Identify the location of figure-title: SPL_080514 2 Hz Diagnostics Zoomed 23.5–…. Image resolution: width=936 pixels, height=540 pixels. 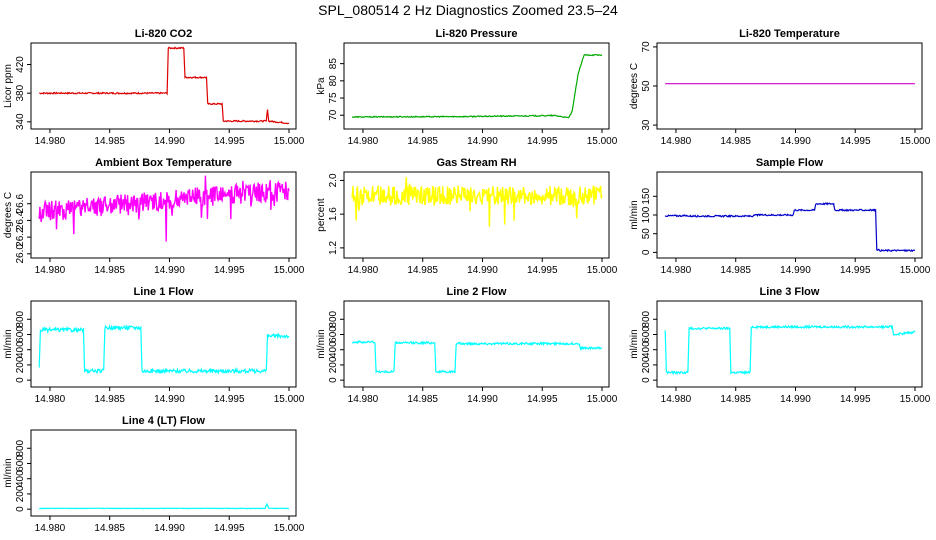
(468, 10).